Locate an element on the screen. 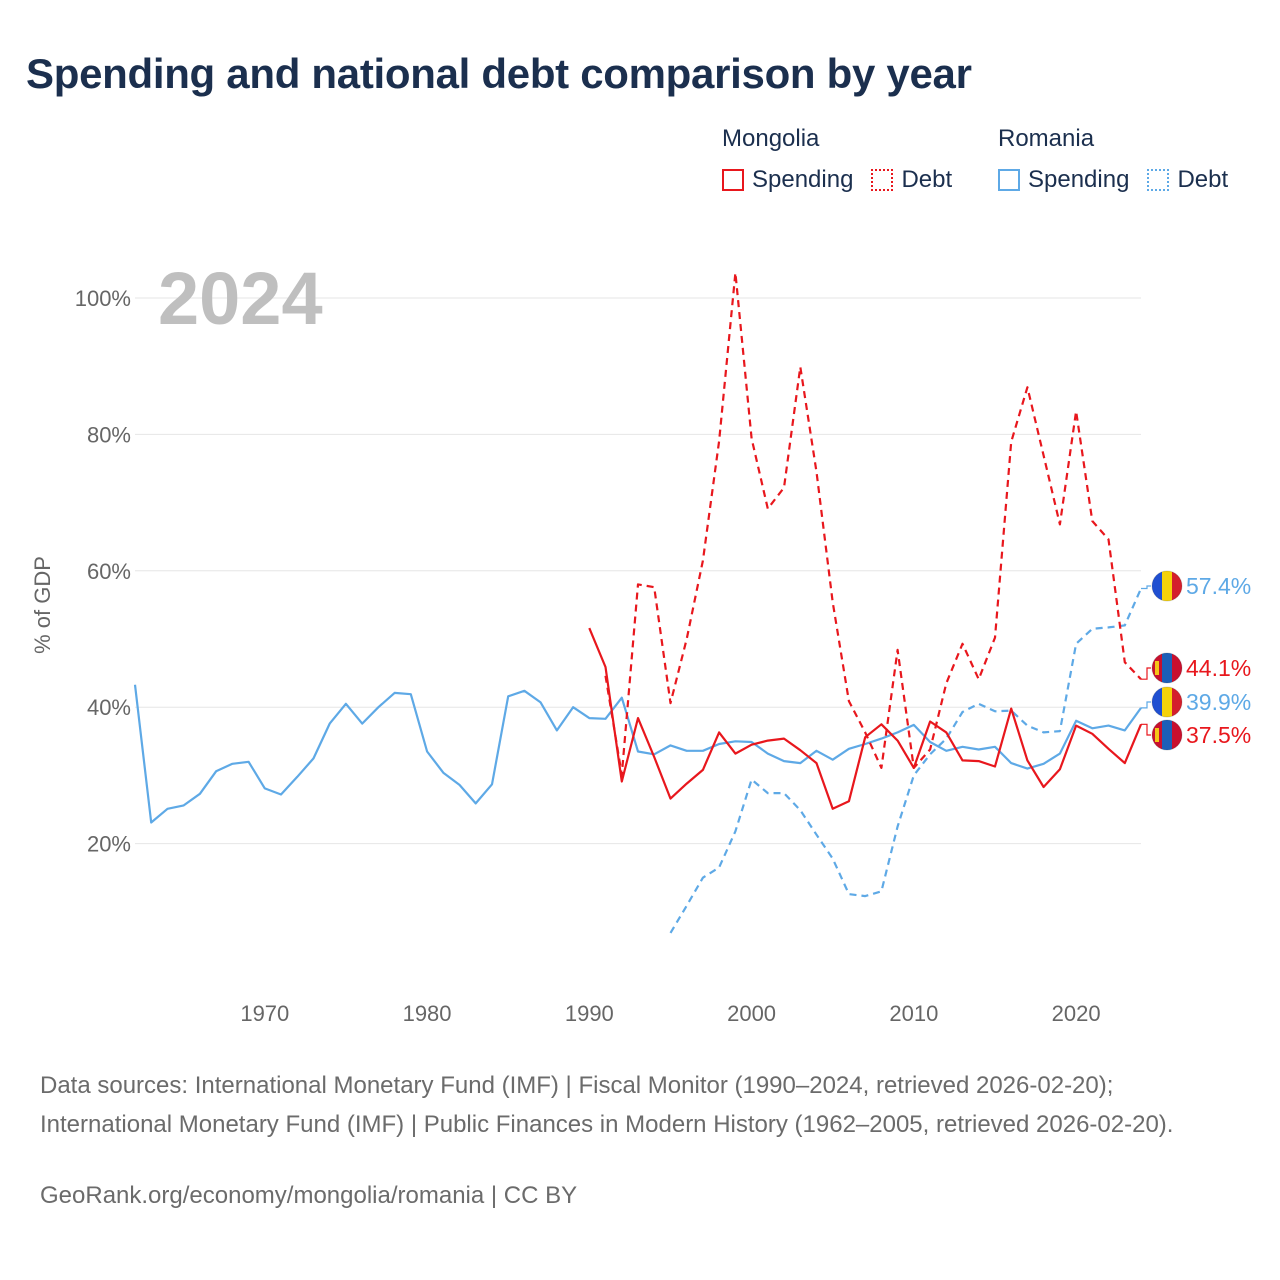 The image size is (1280, 1280). end-labels: 39.9% 57.4% 37.5% 44.1% is located at coordinates (1196, 660).